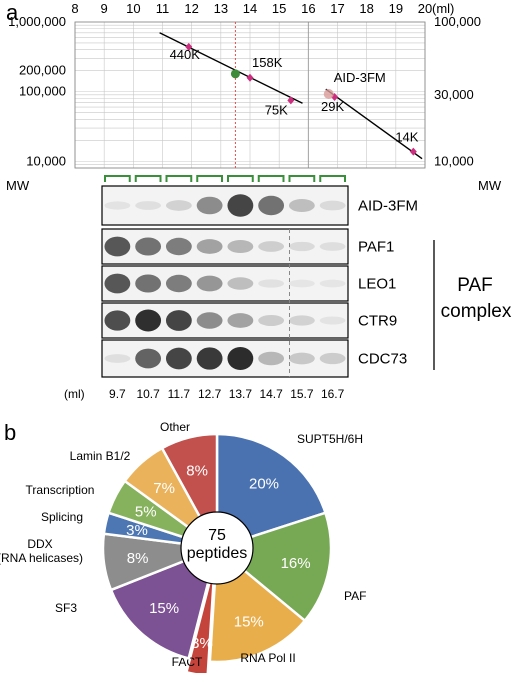  Describe the element at coordinates (376, 247) in the screenshot. I see `protein-label: PAF1` at that location.